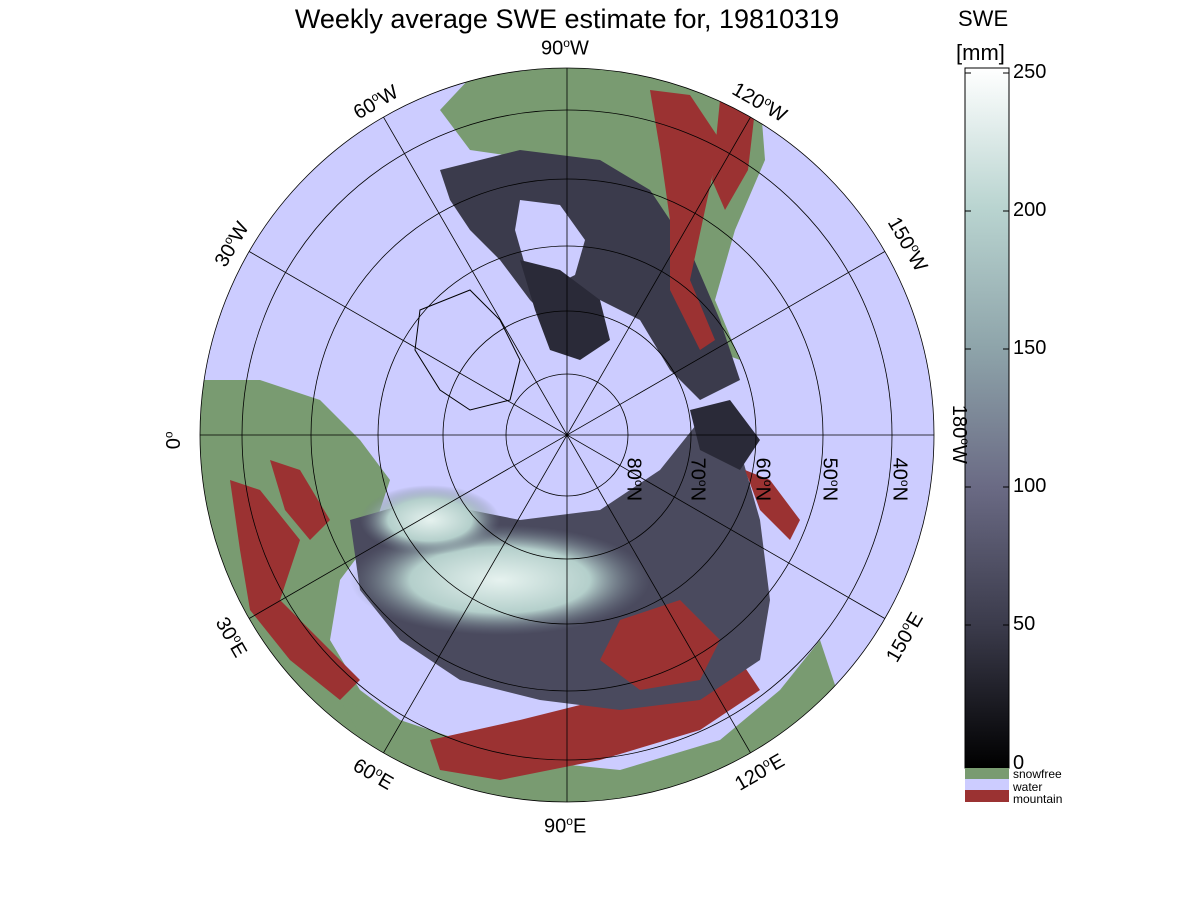  I want to click on legend-label-water: water, so click(1028, 787).